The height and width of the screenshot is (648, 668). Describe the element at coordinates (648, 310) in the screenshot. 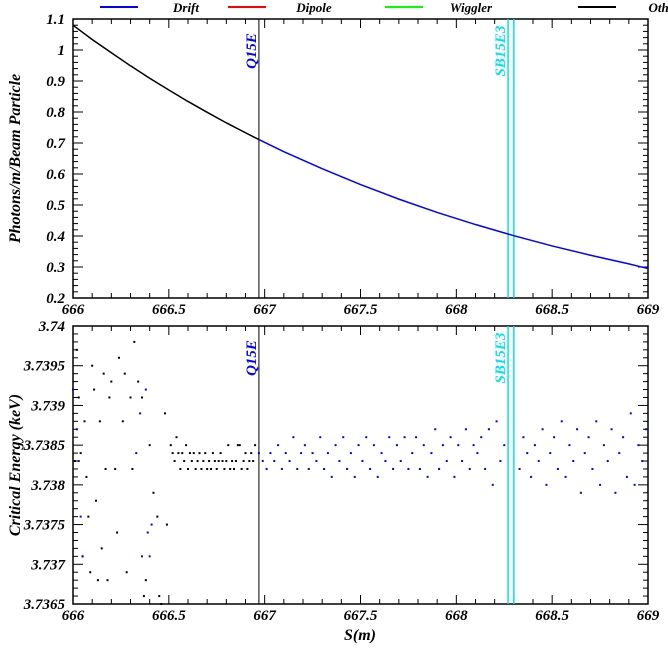

I see `x-tick-label: 669` at that location.